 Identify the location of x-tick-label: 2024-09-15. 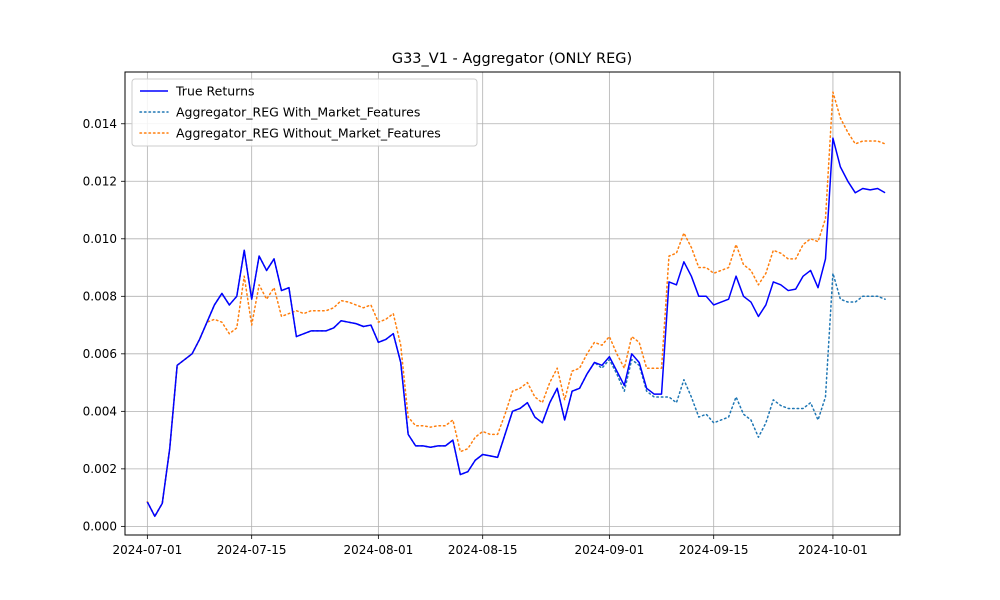
(714, 550).